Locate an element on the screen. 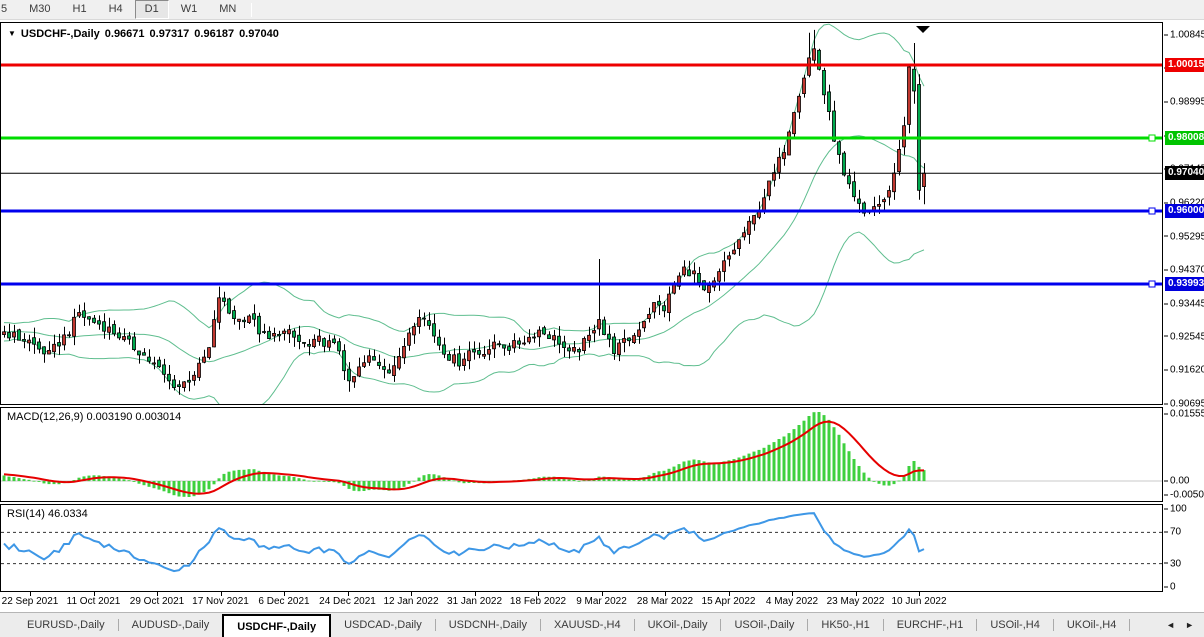 The image size is (1204, 637). price-axis-tick: 0.98995 is located at coordinates (1184, 102).